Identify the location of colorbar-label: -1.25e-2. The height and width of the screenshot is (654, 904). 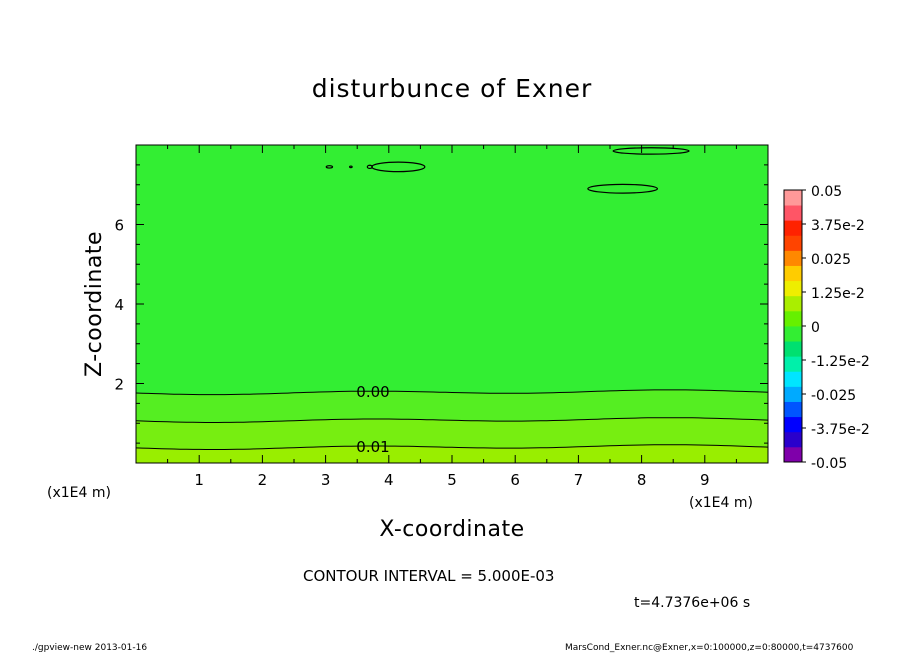
(840, 362).